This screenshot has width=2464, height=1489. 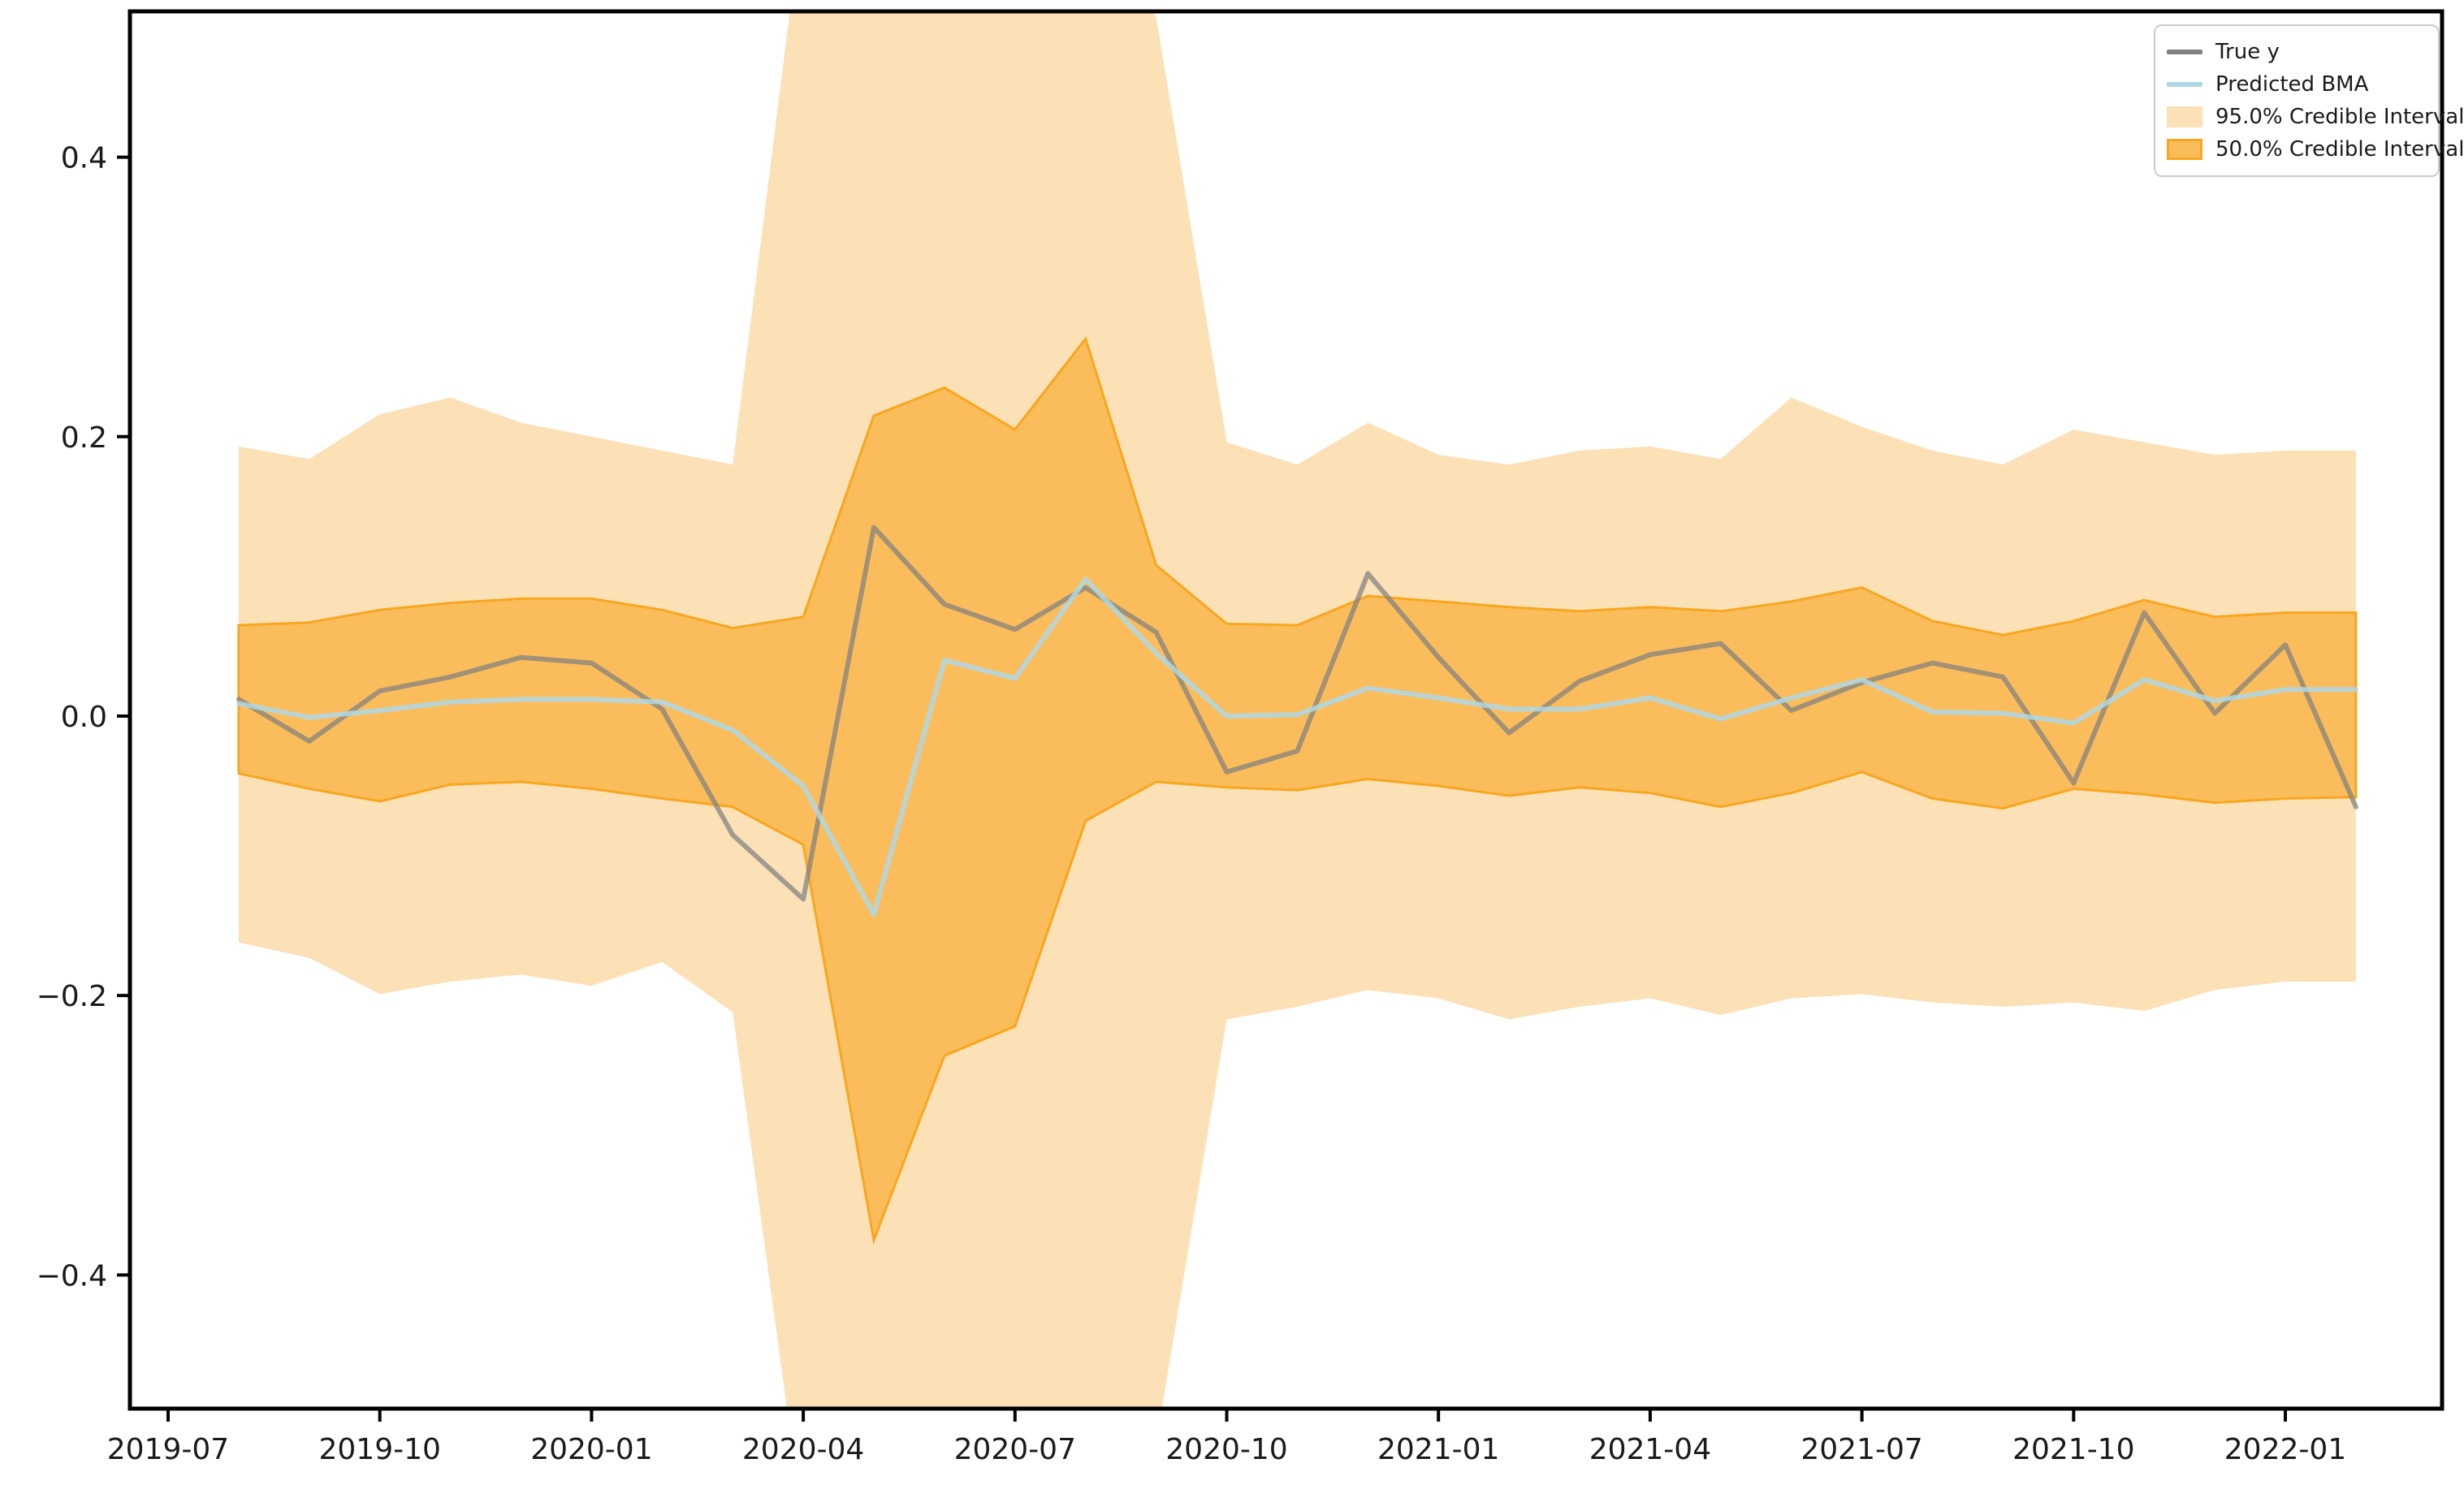 I want to click on x-tick-label: 2021-04, so click(x=1650, y=1449).